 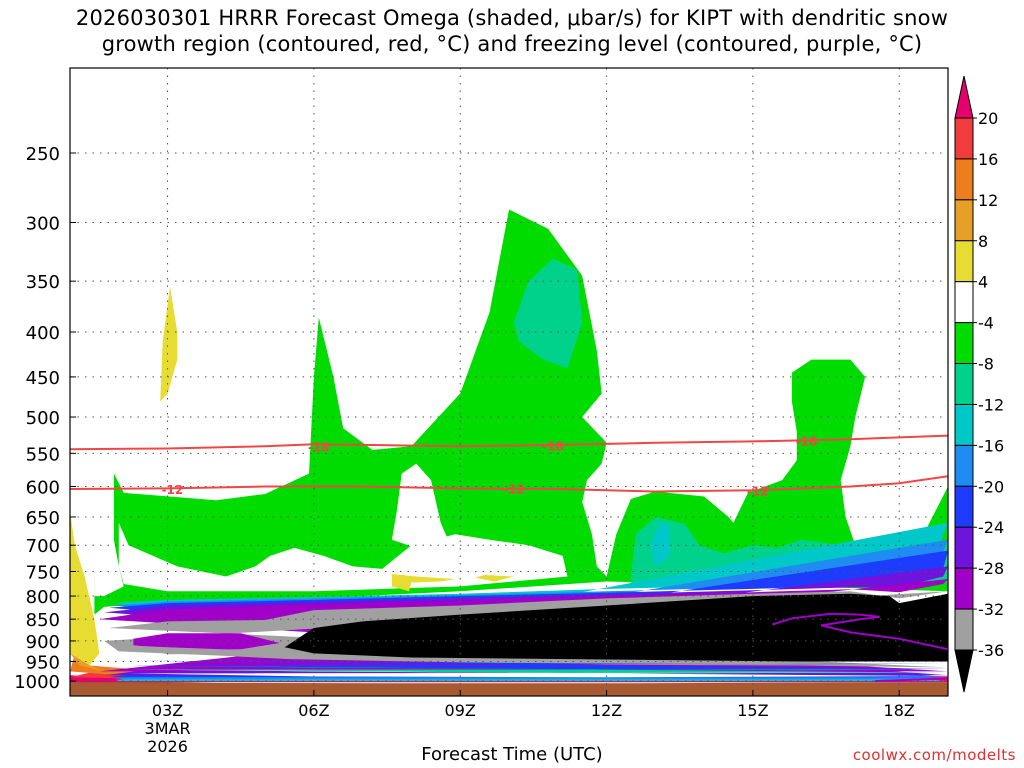 What do you see at coordinates (983, 282) in the screenshot?
I see `colorbar-label: 4` at bounding box center [983, 282].